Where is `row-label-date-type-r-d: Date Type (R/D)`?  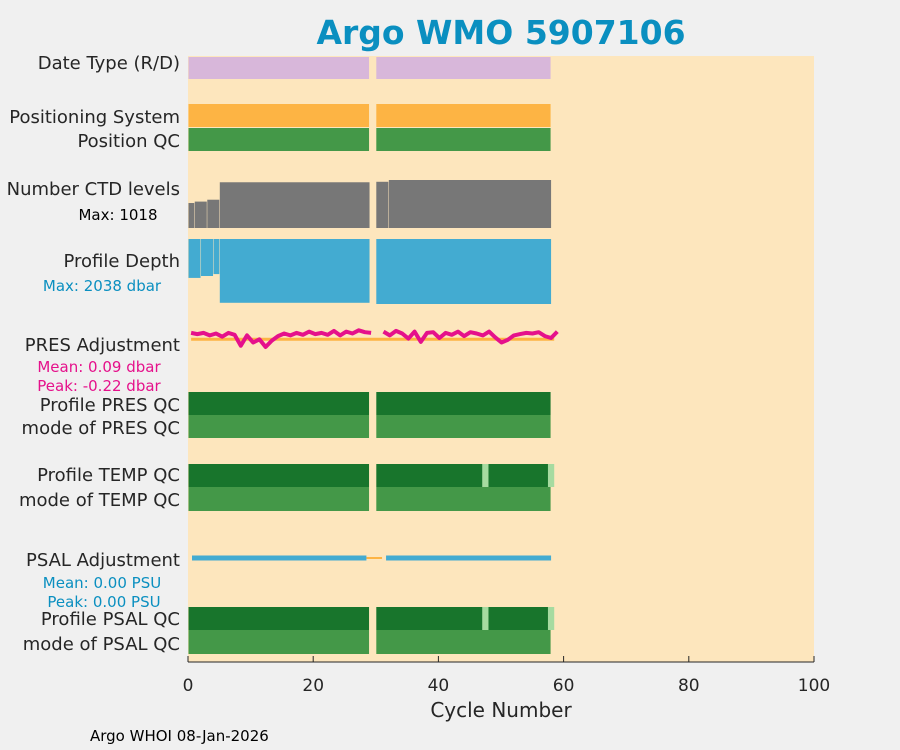 row-label-date-type-r-d: Date Type (R/D) is located at coordinates (109, 63).